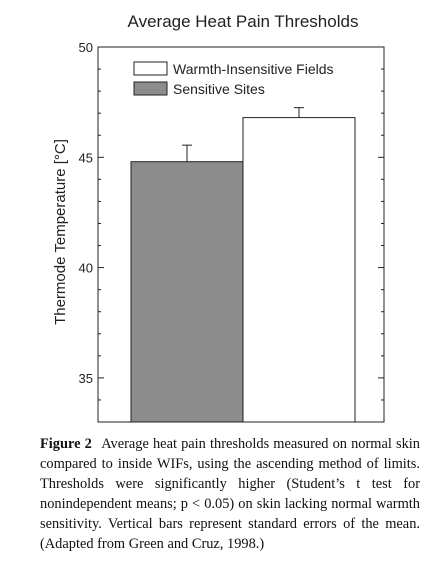 The height and width of the screenshot is (585, 427). Describe the element at coordinates (66, 444) in the screenshot. I see `caption-label: Figure 2` at that location.